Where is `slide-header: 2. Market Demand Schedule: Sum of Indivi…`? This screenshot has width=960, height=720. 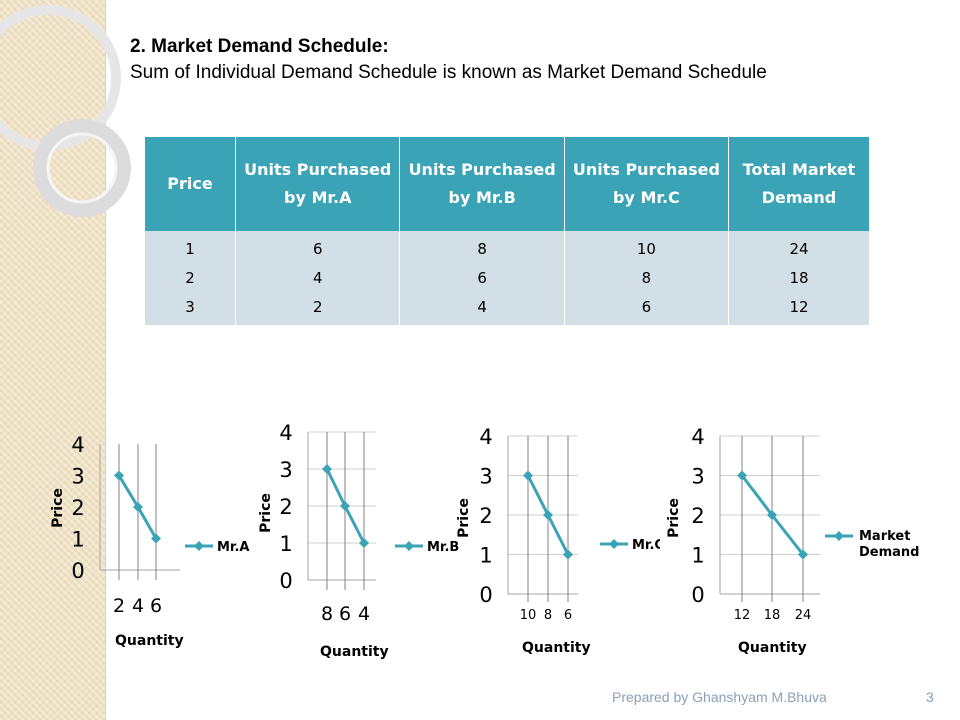
slide-header: 2. Market Demand Schedule: Sum of Indivi… is located at coordinates (527, 60).